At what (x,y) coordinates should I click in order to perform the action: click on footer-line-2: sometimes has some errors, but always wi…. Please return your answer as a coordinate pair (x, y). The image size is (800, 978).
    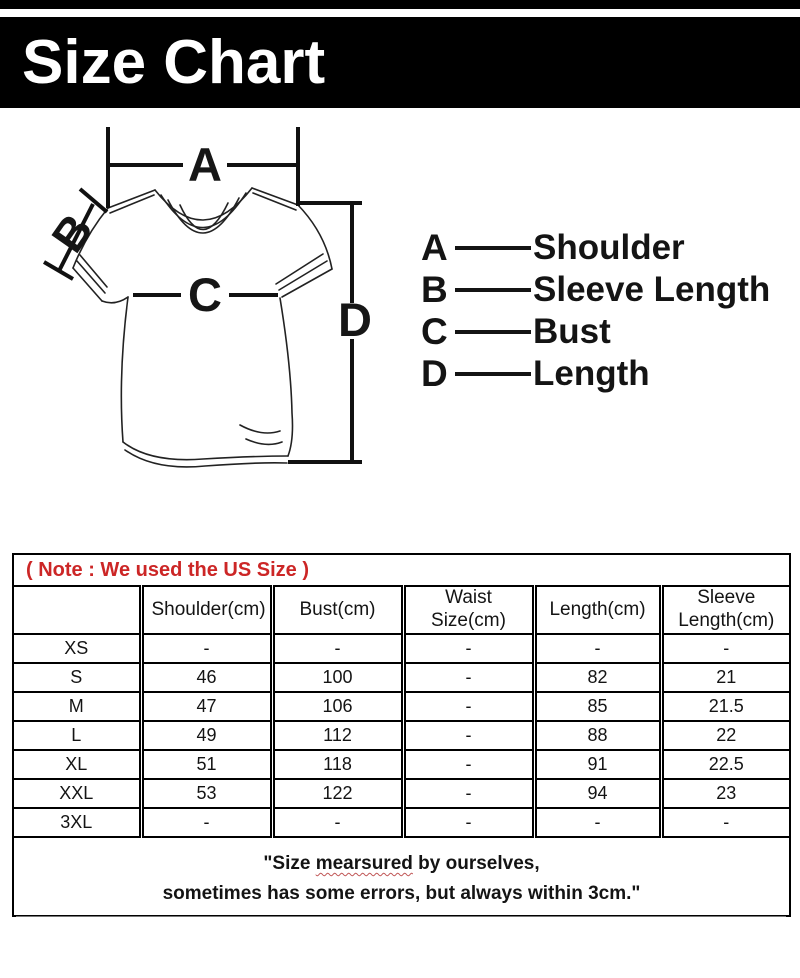
    Looking at the image, I should click on (401, 893).